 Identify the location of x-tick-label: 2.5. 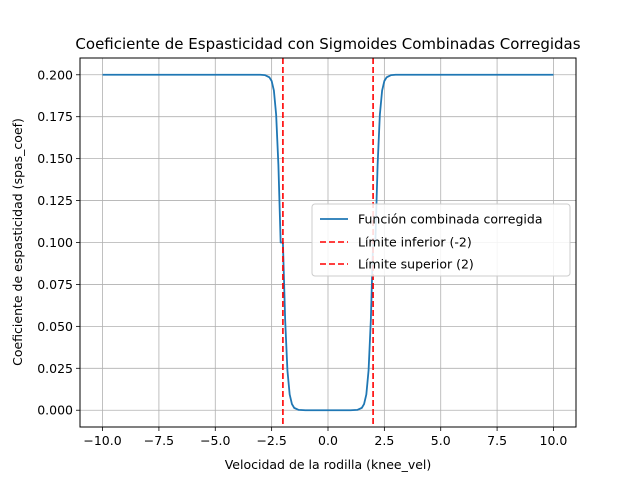
(384, 440).